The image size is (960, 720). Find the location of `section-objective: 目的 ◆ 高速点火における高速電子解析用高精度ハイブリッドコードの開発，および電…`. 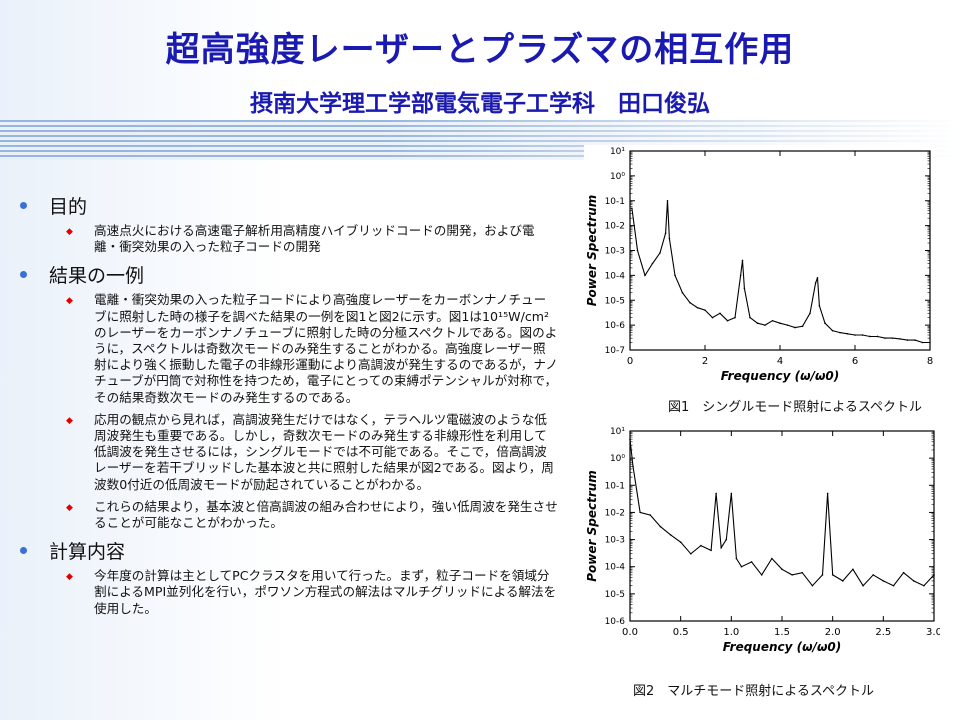

section-objective: 目的 ◆ 高速点火における高速電子解析用高精度ハイブリッドコードの開発，および電… is located at coordinates (288, 223).